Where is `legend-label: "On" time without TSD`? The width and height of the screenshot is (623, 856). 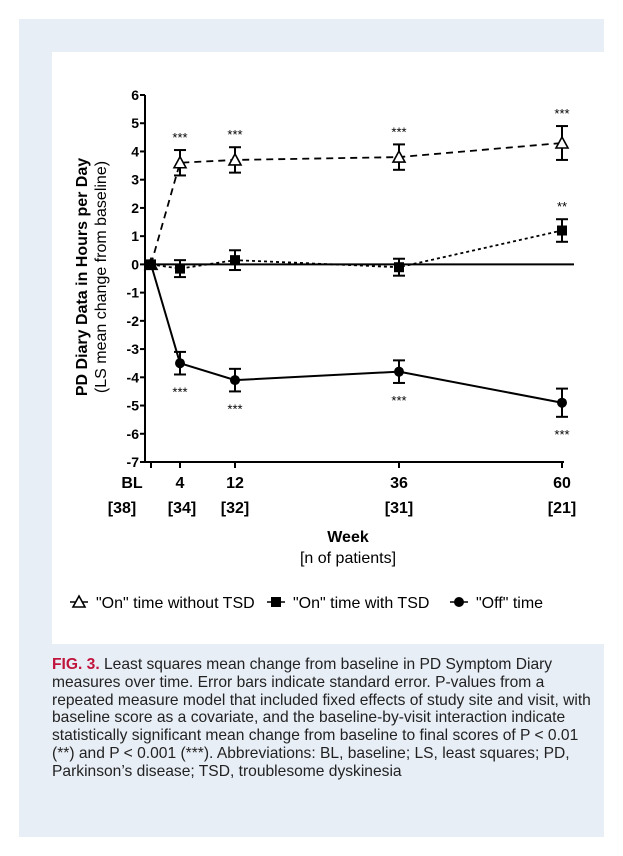 legend-label: "On" time without TSD is located at coordinates (175, 603).